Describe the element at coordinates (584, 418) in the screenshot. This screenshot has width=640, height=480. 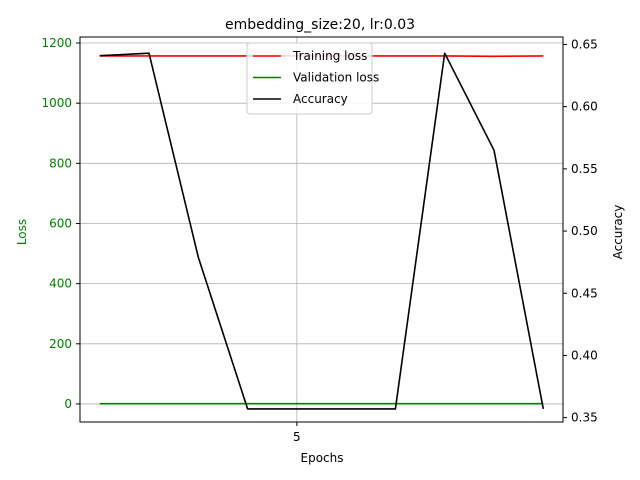
I see `y-tick-label-right: 0.35` at that location.